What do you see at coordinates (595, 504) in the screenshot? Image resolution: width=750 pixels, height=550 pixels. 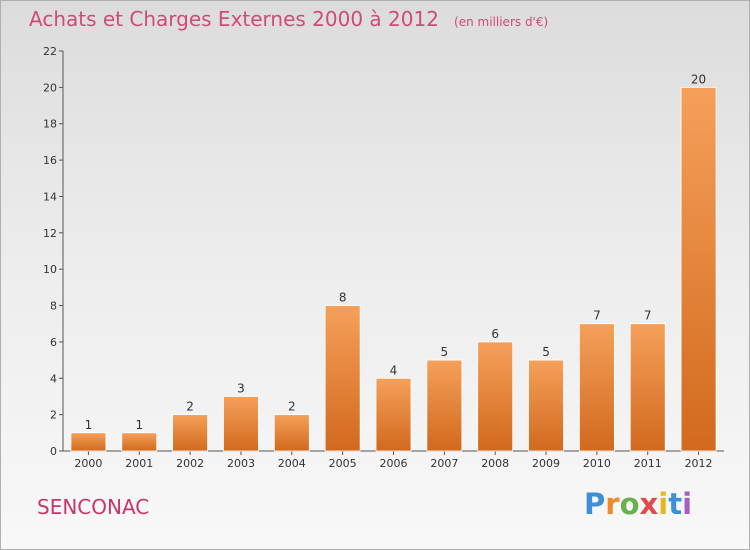 I see `brand-letter: P` at bounding box center [595, 504].